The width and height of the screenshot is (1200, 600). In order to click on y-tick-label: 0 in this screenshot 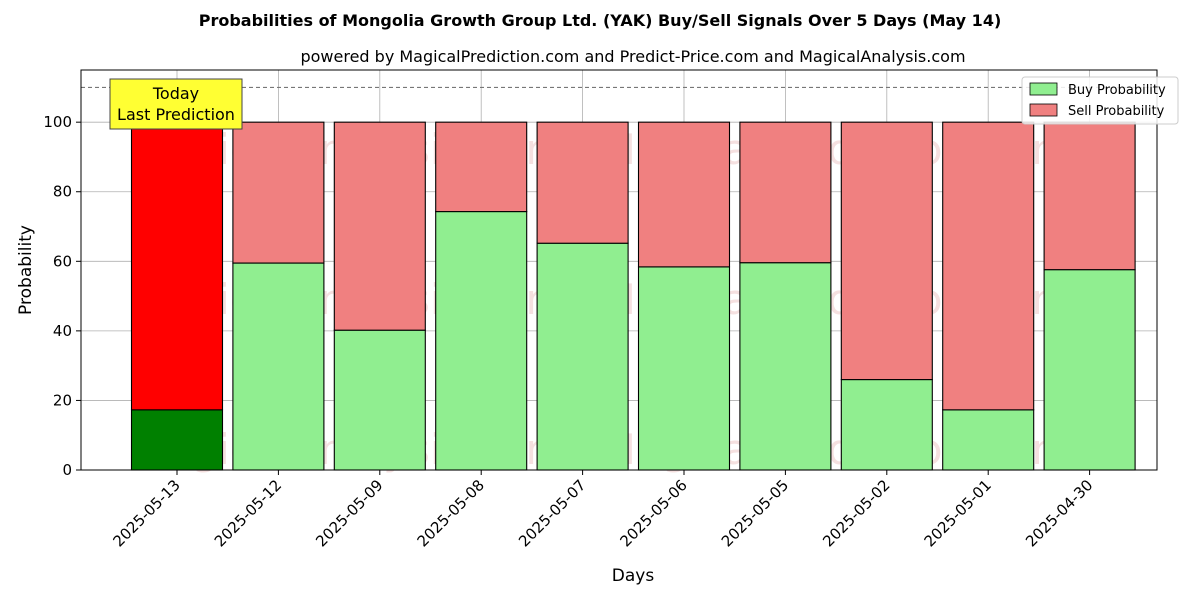, I will do `click(67, 470)`.